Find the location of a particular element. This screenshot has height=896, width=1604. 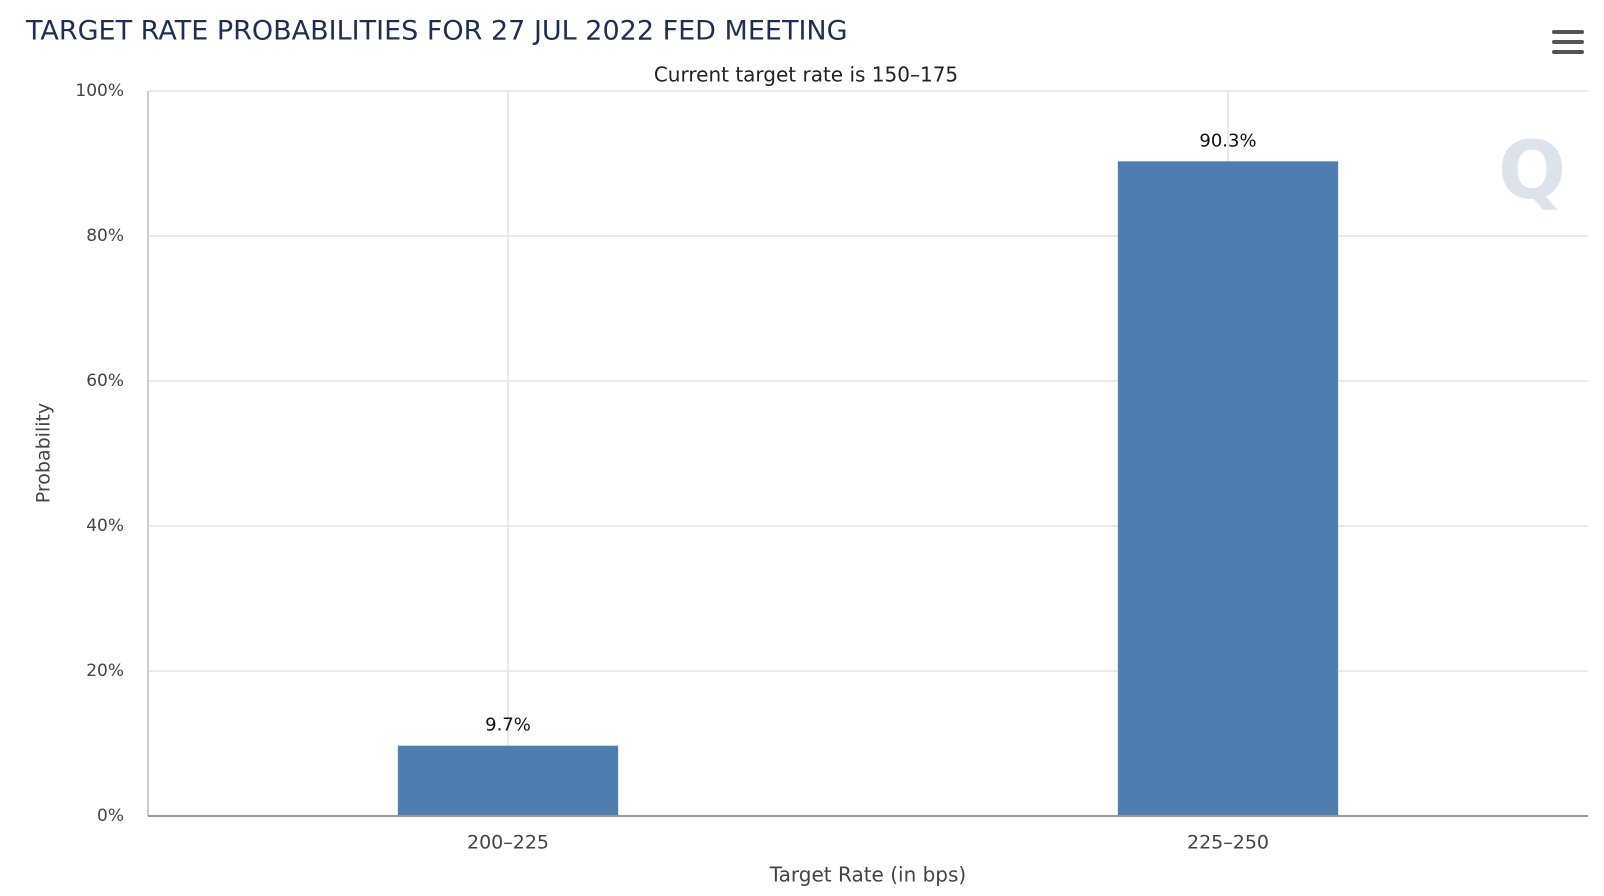

y-tick-label: 20% is located at coordinates (105, 671).